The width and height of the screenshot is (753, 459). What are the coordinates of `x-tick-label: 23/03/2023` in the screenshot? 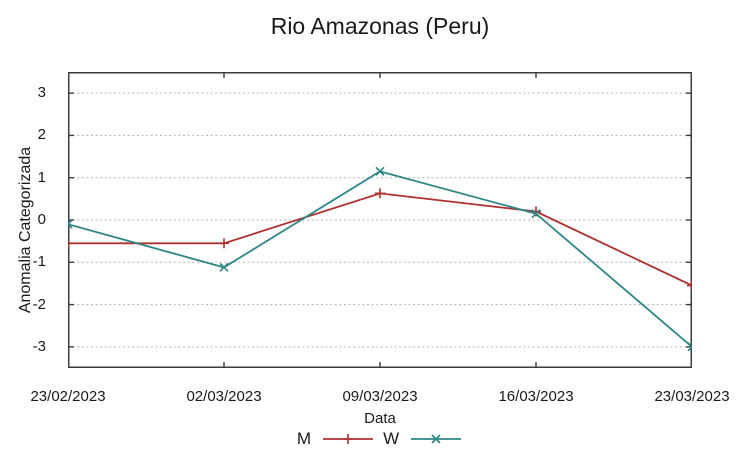 It's located at (692, 396).